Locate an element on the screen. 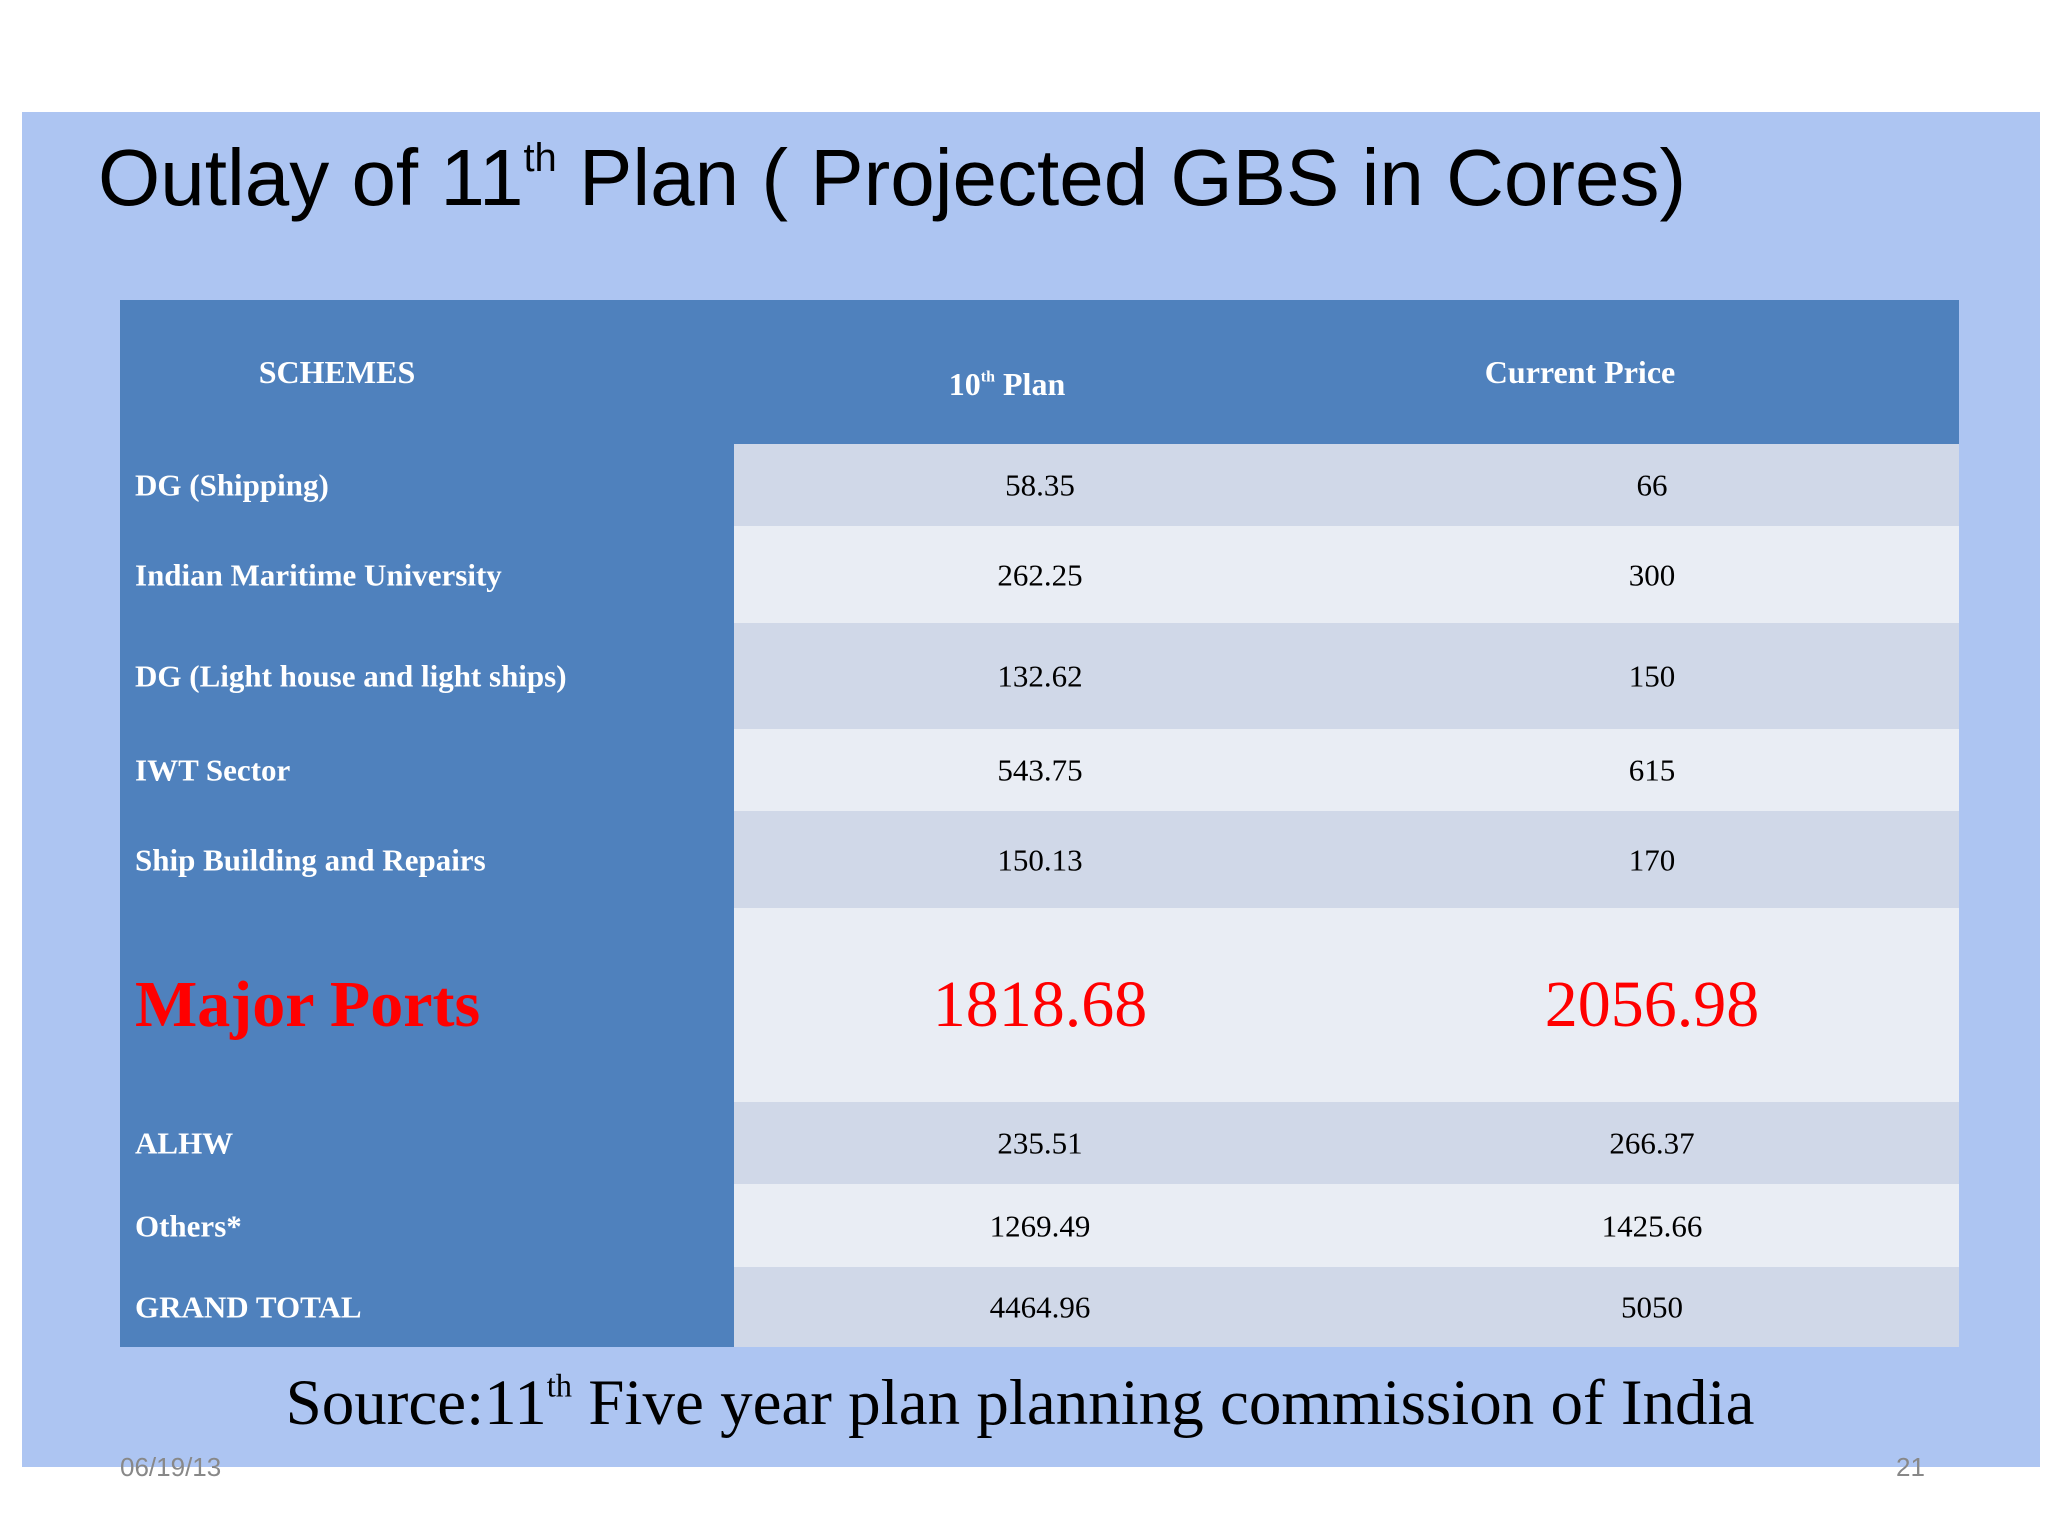 This screenshot has height=1536, width=2048. price-value: 170 is located at coordinates (1652, 859).